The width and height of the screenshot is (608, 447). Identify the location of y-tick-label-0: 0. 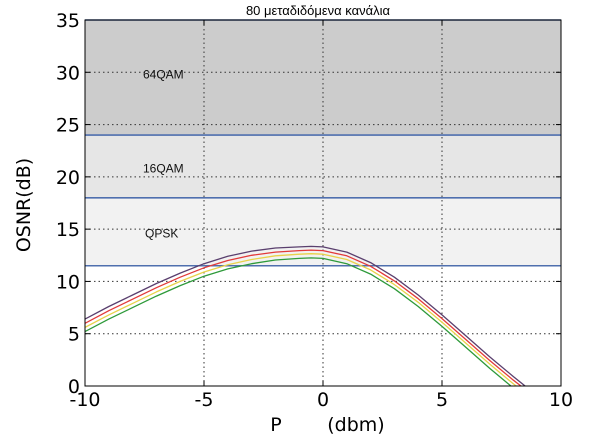
(74, 387).